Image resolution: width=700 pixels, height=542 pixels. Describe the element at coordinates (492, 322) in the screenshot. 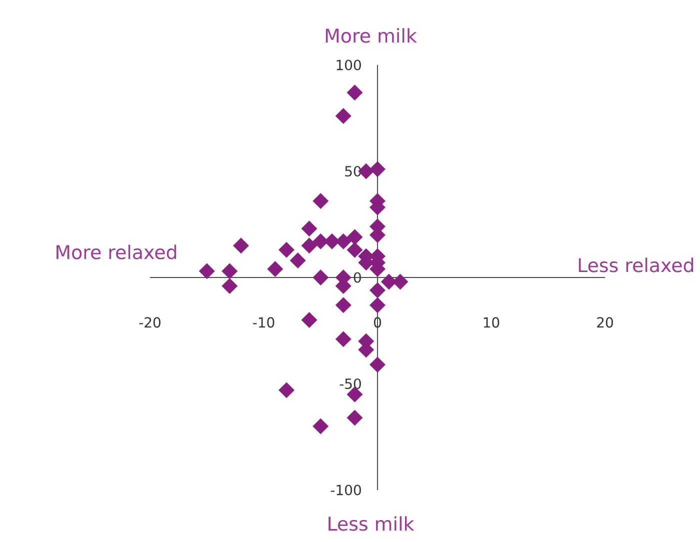

I see `x-tick-label: 10` at that location.